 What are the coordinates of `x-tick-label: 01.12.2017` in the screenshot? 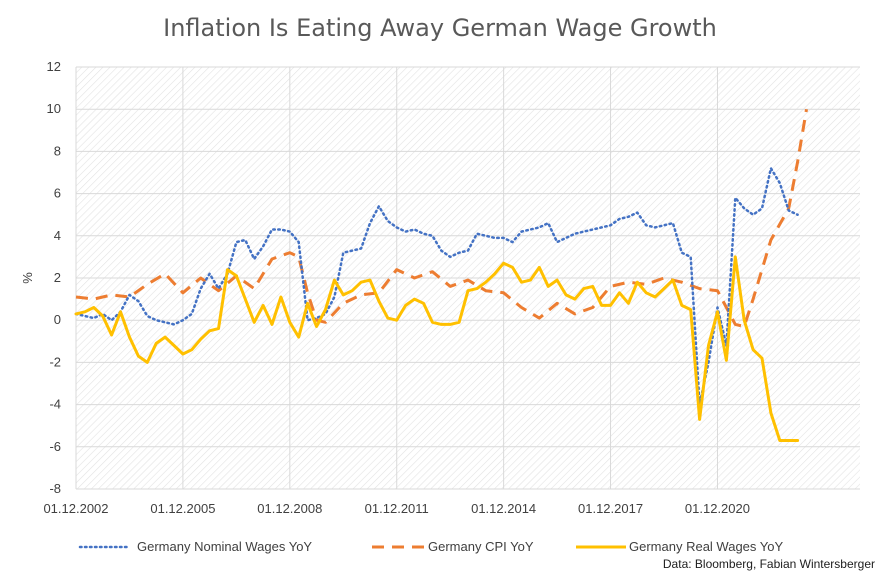 It's located at (610, 508).